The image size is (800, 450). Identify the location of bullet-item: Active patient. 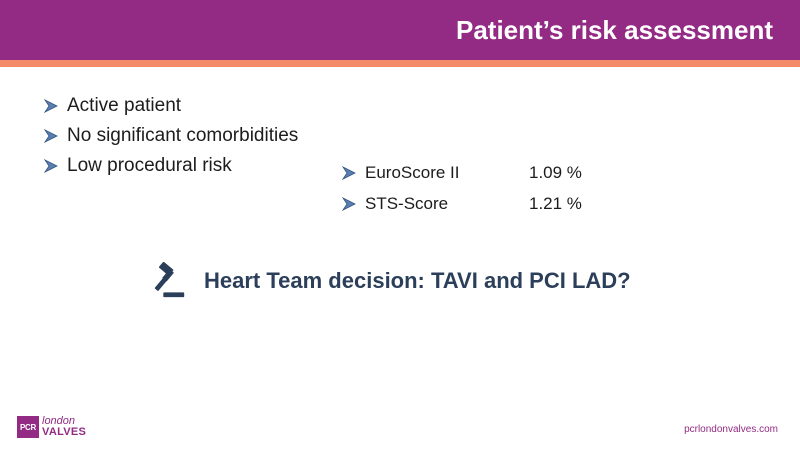
(171, 106).